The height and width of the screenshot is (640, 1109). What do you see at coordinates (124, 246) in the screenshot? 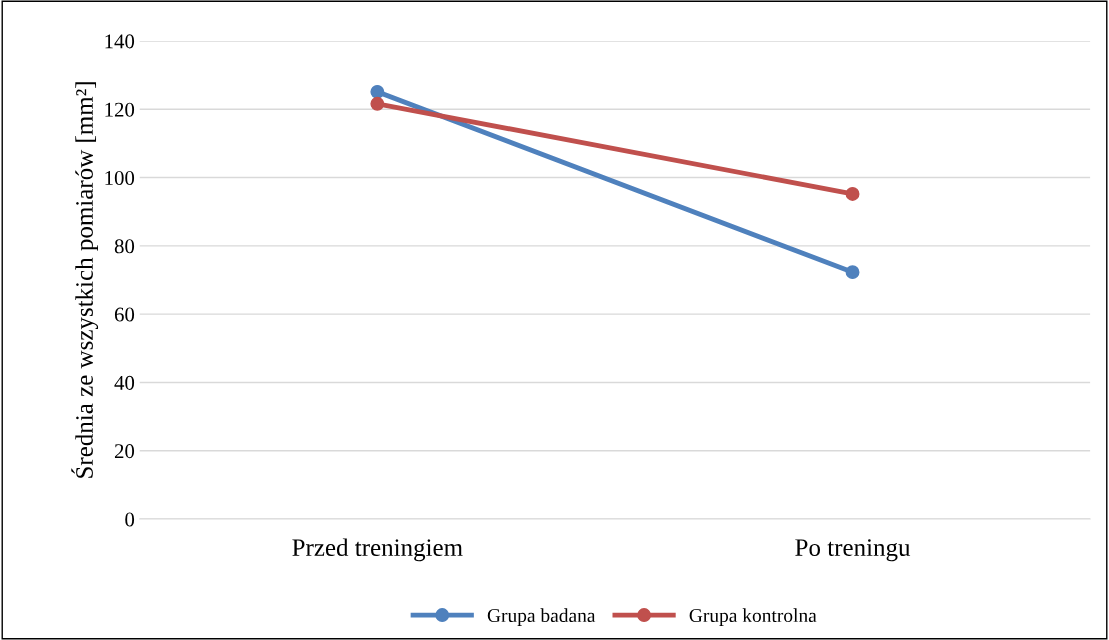
I see `y-tick-label: 80` at bounding box center [124, 246].